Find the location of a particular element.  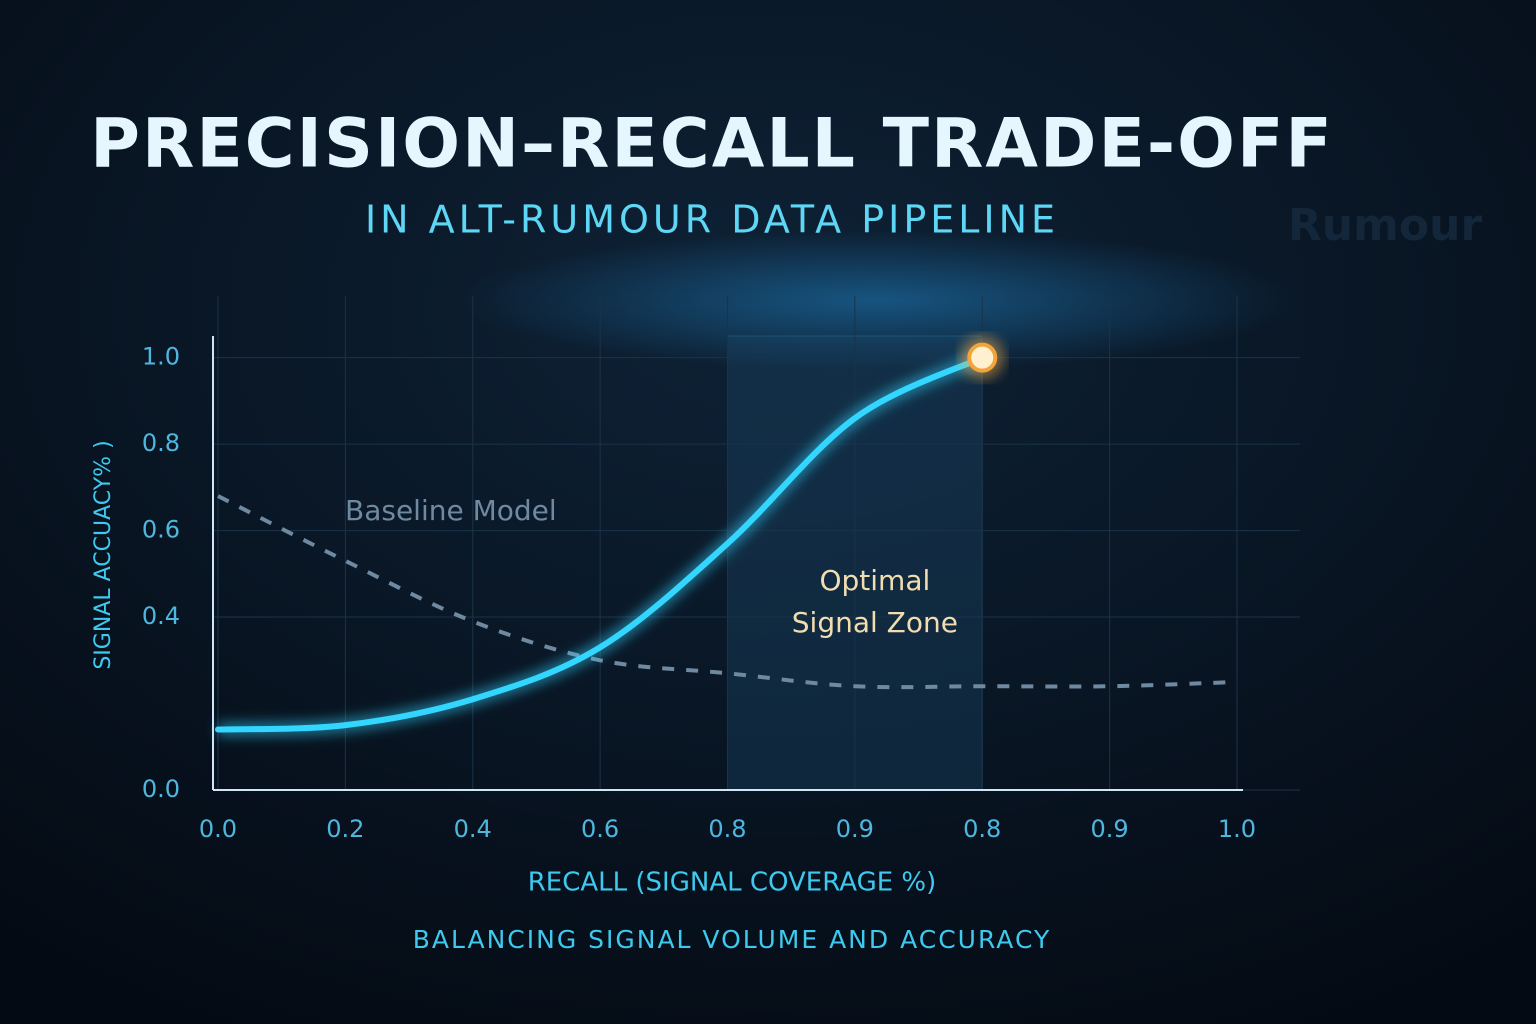

watermark: Rumour is located at coordinates (1385, 225).